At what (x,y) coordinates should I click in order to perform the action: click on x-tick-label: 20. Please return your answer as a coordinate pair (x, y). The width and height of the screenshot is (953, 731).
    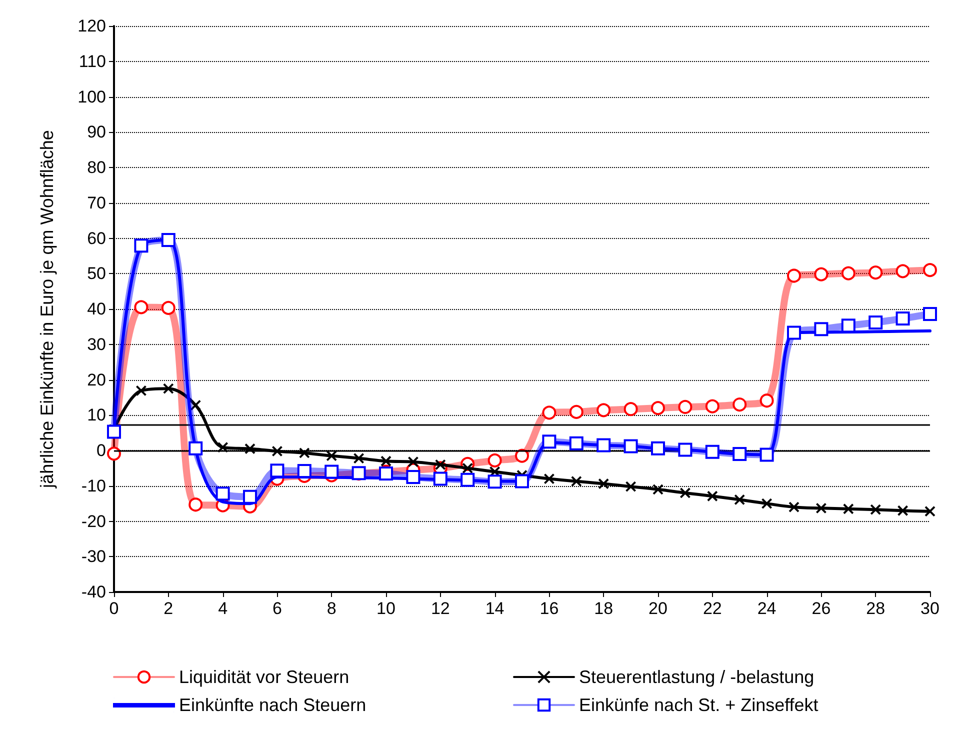
    Looking at the image, I should click on (658, 608).